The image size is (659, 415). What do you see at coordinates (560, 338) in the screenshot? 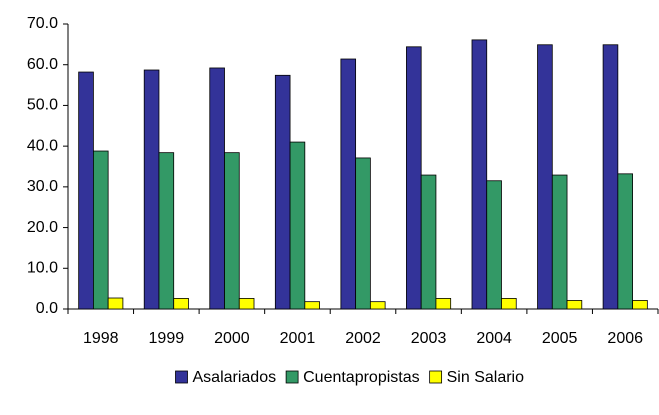
I see `x-tick-label: 2005` at bounding box center [560, 338].